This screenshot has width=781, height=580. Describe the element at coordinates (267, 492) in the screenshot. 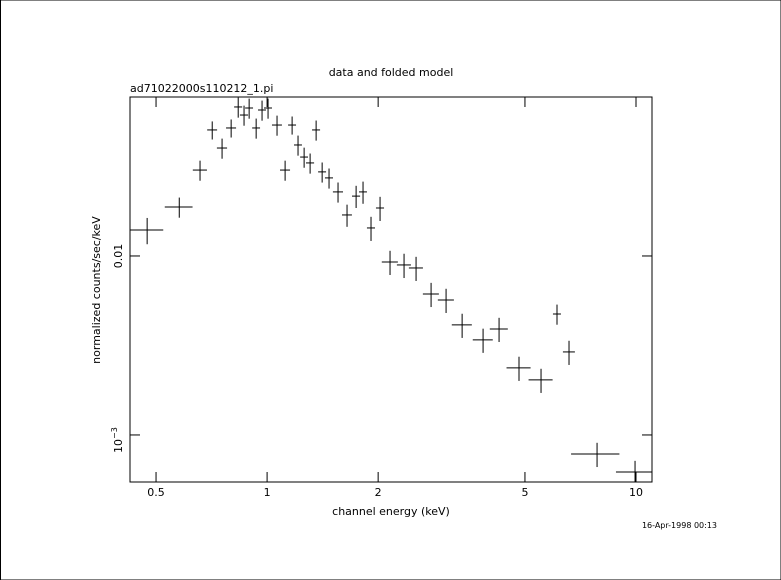

I see `x-tick-label: 1` at that location.